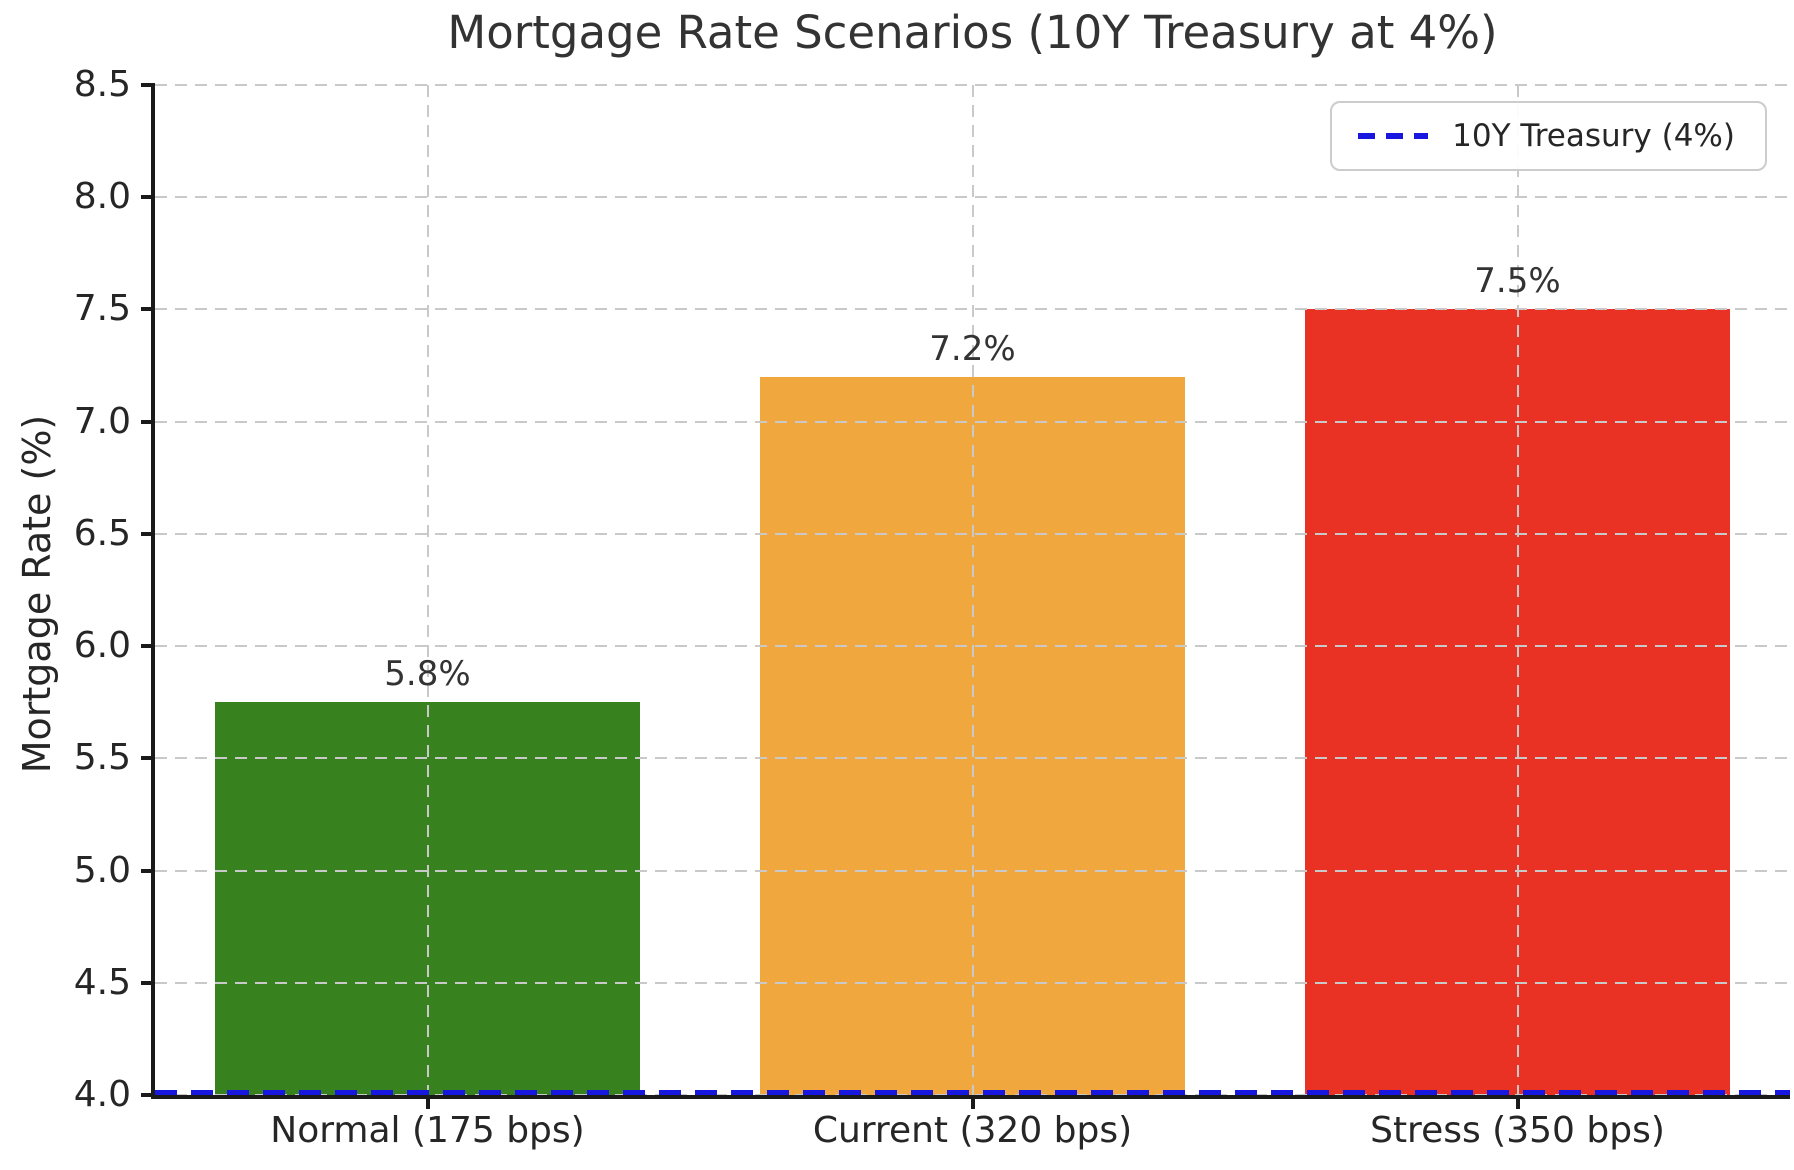 This screenshot has width=1794, height=1170. I want to click on y-tick-label: 8.5, so click(102, 84).